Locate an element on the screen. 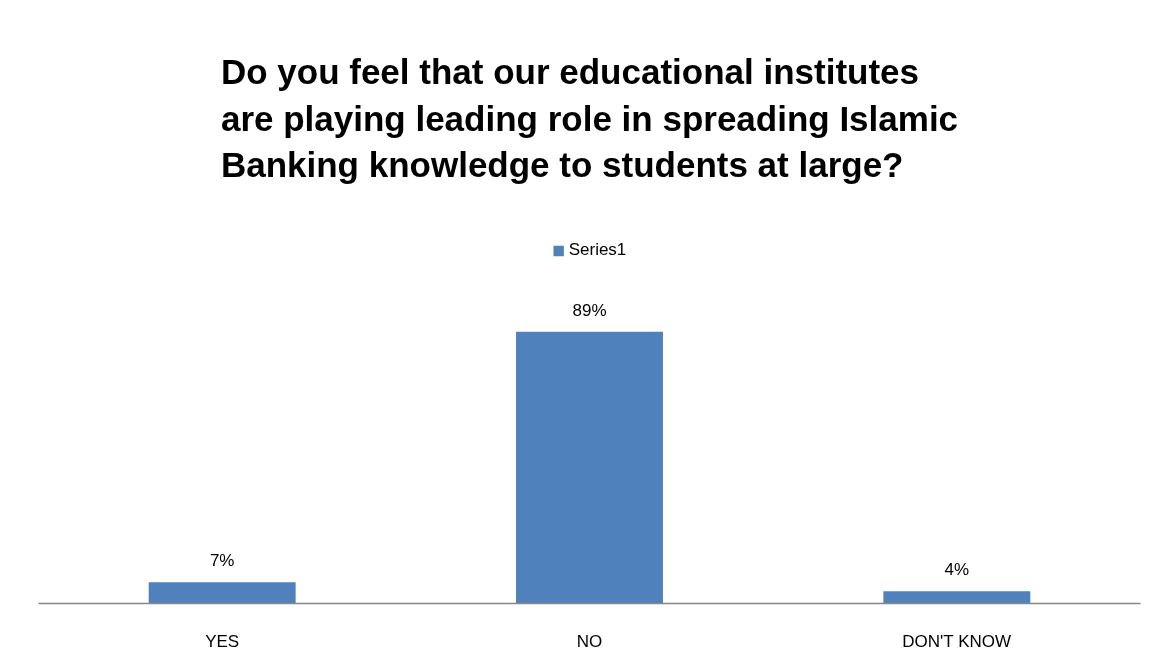 The width and height of the screenshot is (1160, 668). chart-title: Do you feel that our educational institutes are playing leading role in spreading Islamic Banking knowledge to students at large? is located at coordinates (589, 118).